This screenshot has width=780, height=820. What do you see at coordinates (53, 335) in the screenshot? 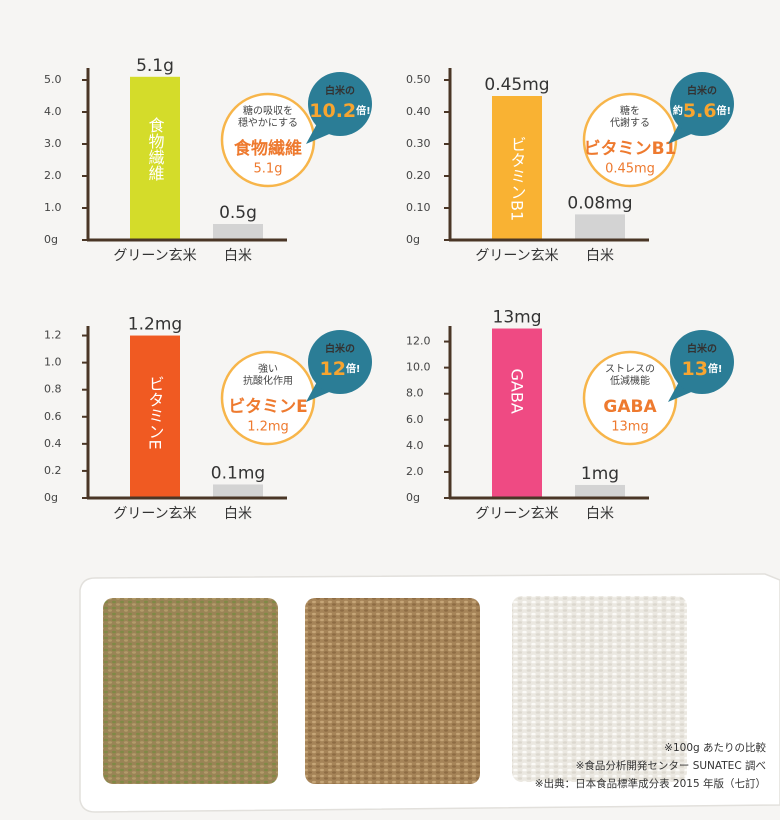
I see `y-tick-label: 1.2` at bounding box center [53, 335].